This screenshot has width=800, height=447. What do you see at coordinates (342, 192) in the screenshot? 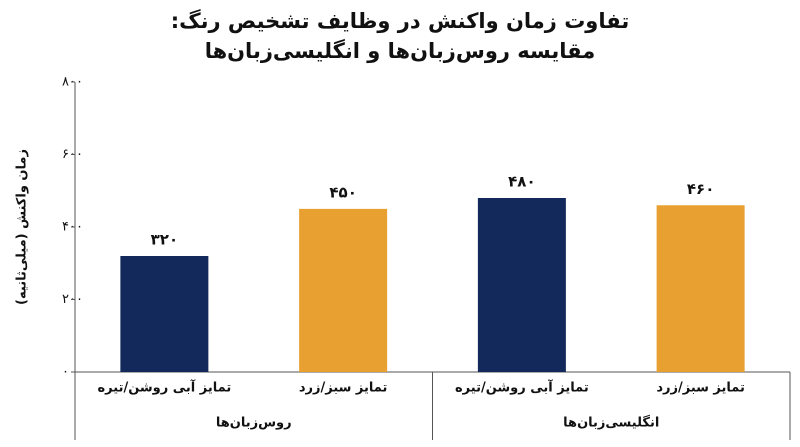
I see `value-label: ۴۵۰` at bounding box center [342, 192].